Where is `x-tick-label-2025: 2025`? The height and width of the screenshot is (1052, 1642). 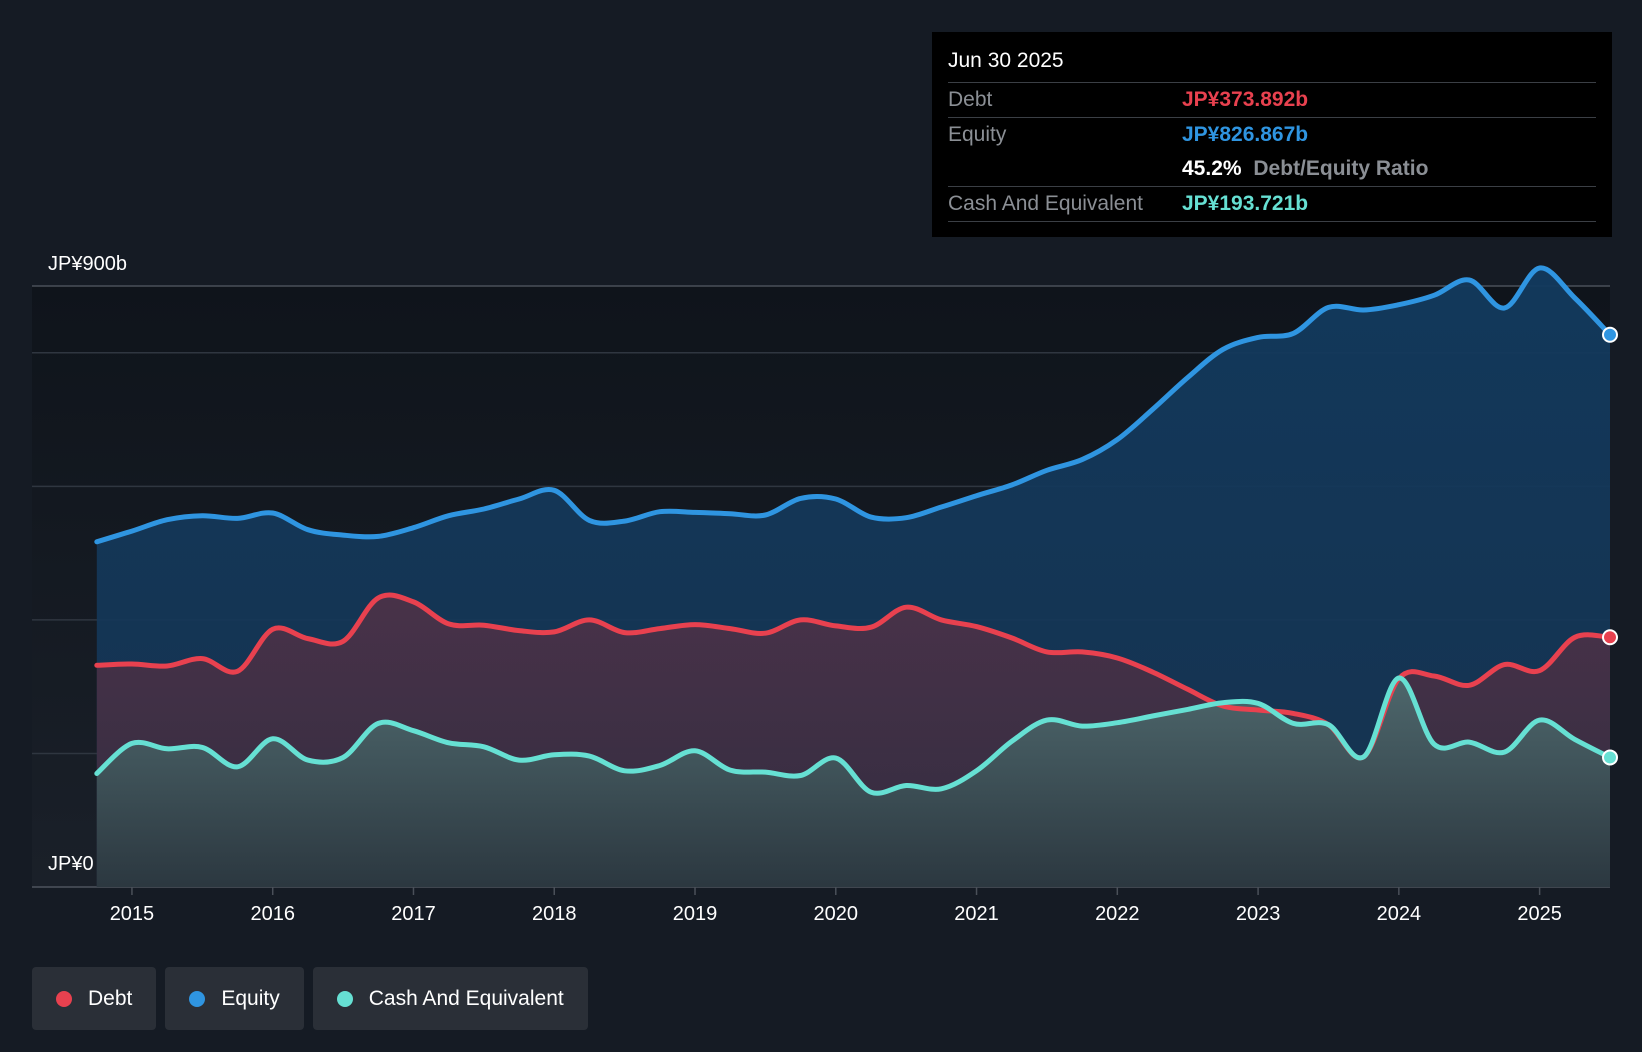 x-tick-label-2025: 2025 is located at coordinates (1539, 914).